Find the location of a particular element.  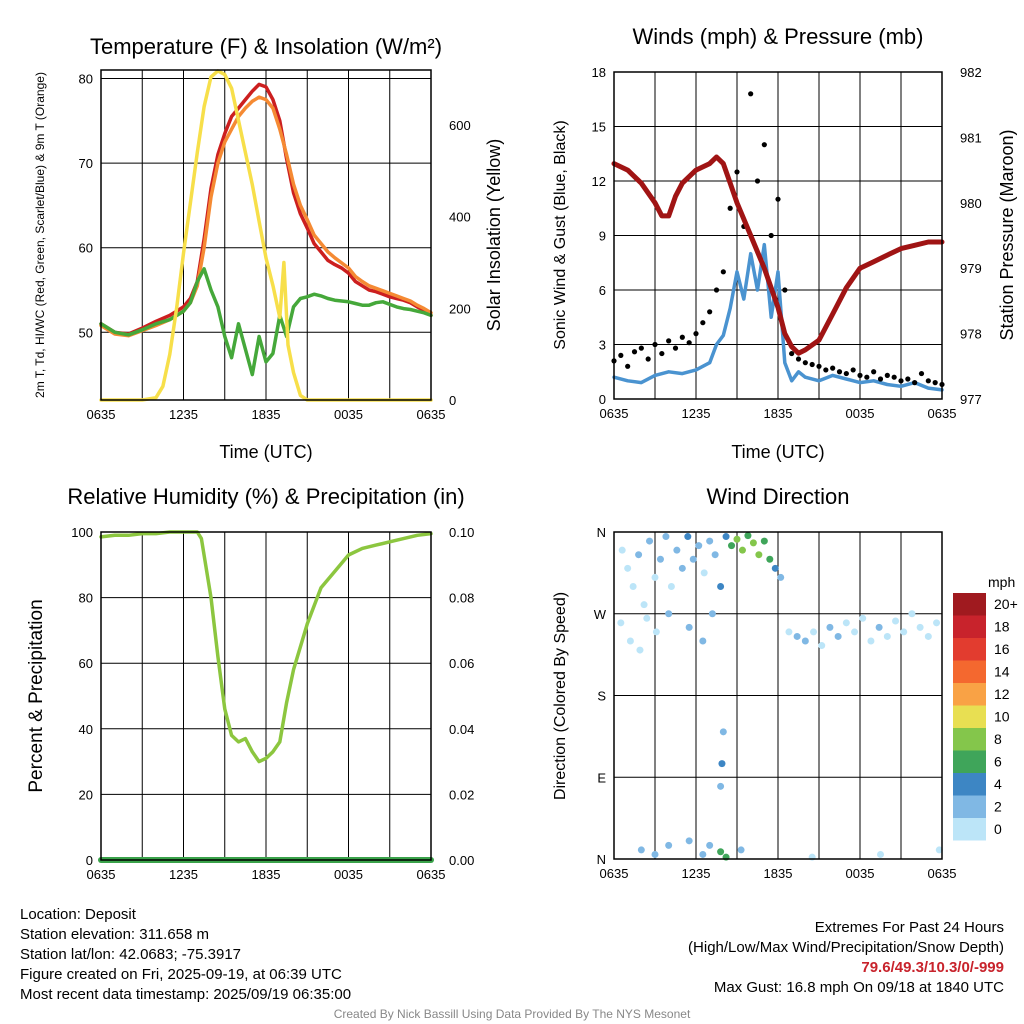

speed-color-legend: mph 20+ 18 16 14 12 10 8 6 4 2 0 is located at coordinates (985, 707).